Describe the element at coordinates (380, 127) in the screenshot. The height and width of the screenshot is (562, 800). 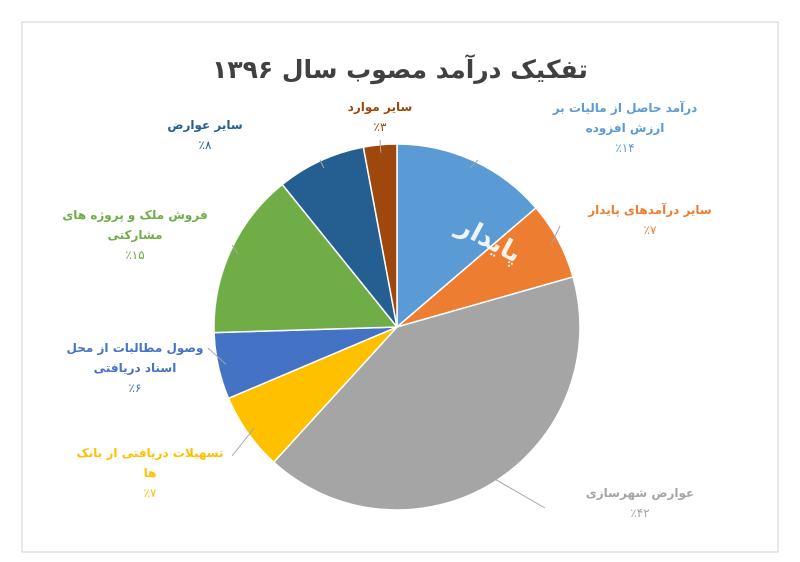
I see `value-label: ٪۳` at that location.